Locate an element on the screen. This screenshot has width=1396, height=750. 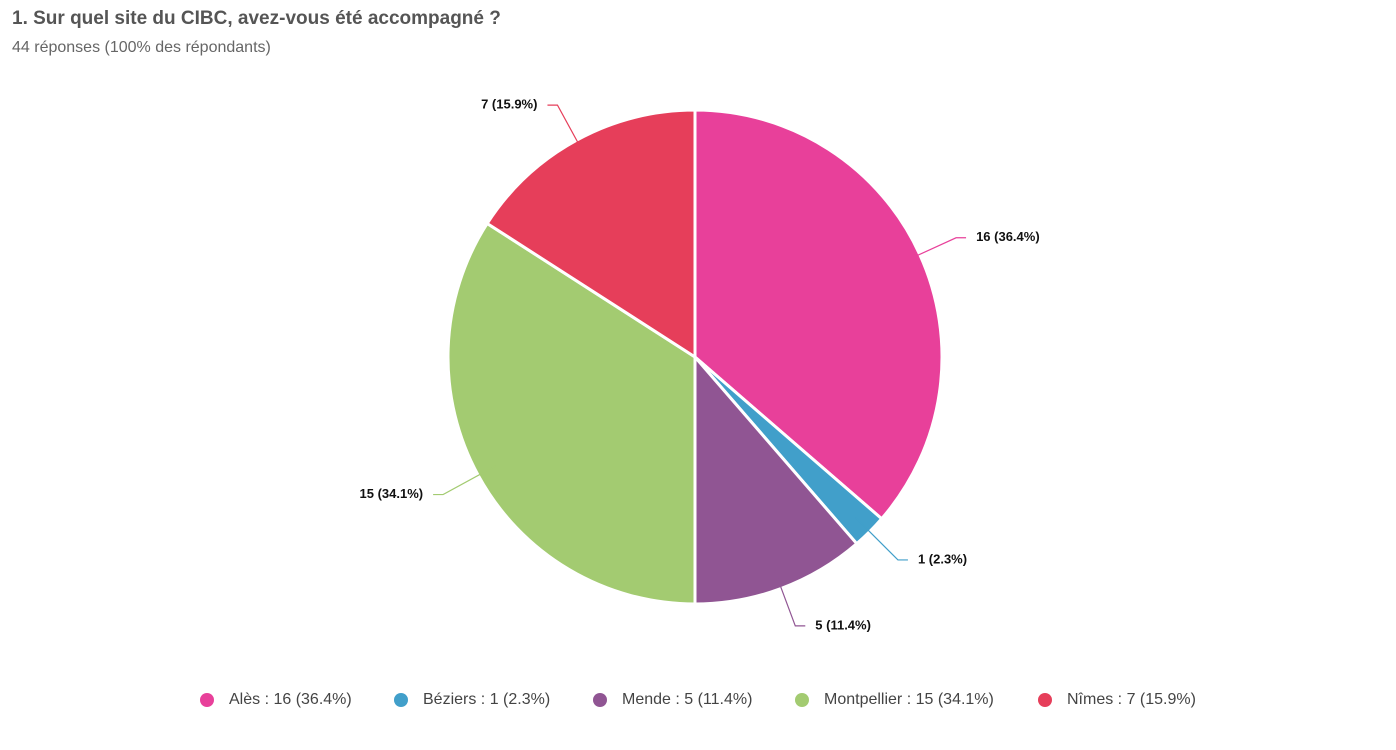
legend-label: Montpellier : 15 (34.1%) is located at coordinates (909, 699).